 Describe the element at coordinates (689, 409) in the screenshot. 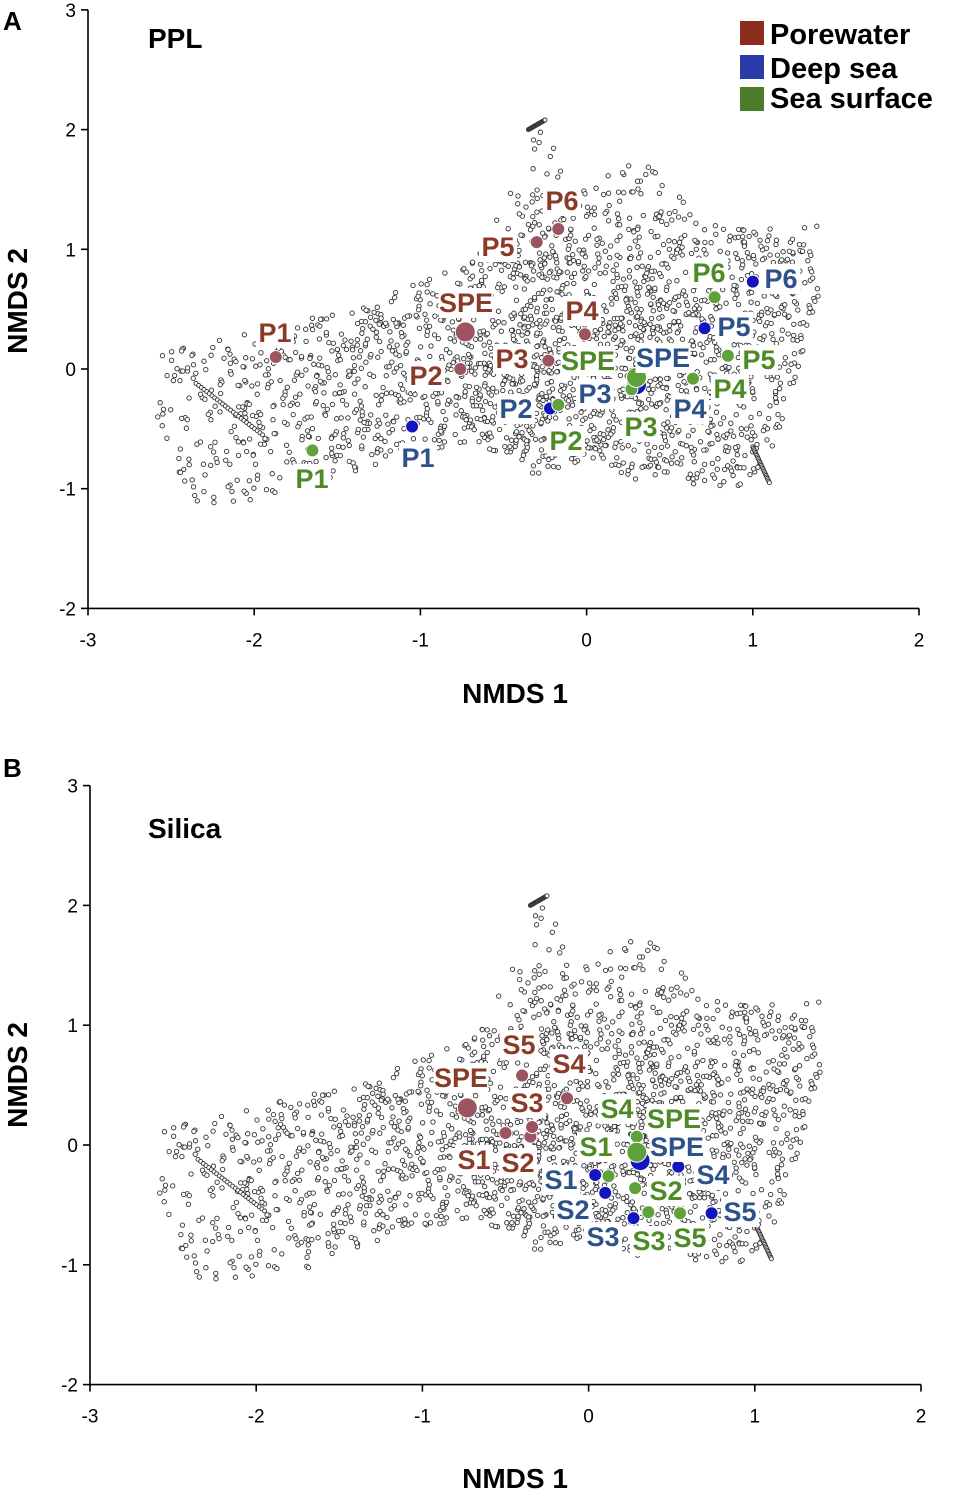

I see `deep-sea-label-p4: P4` at that location.